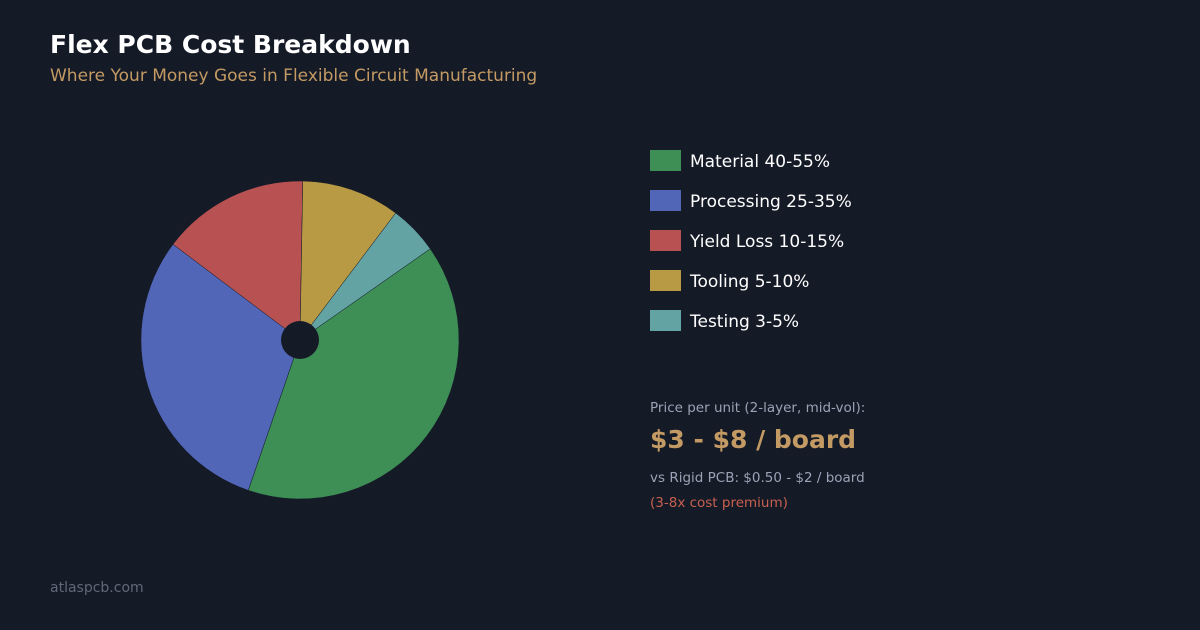  What do you see at coordinates (753, 439) in the screenshot?
I see `price: $3 - $8 / board` at bounding box center [753, 439].